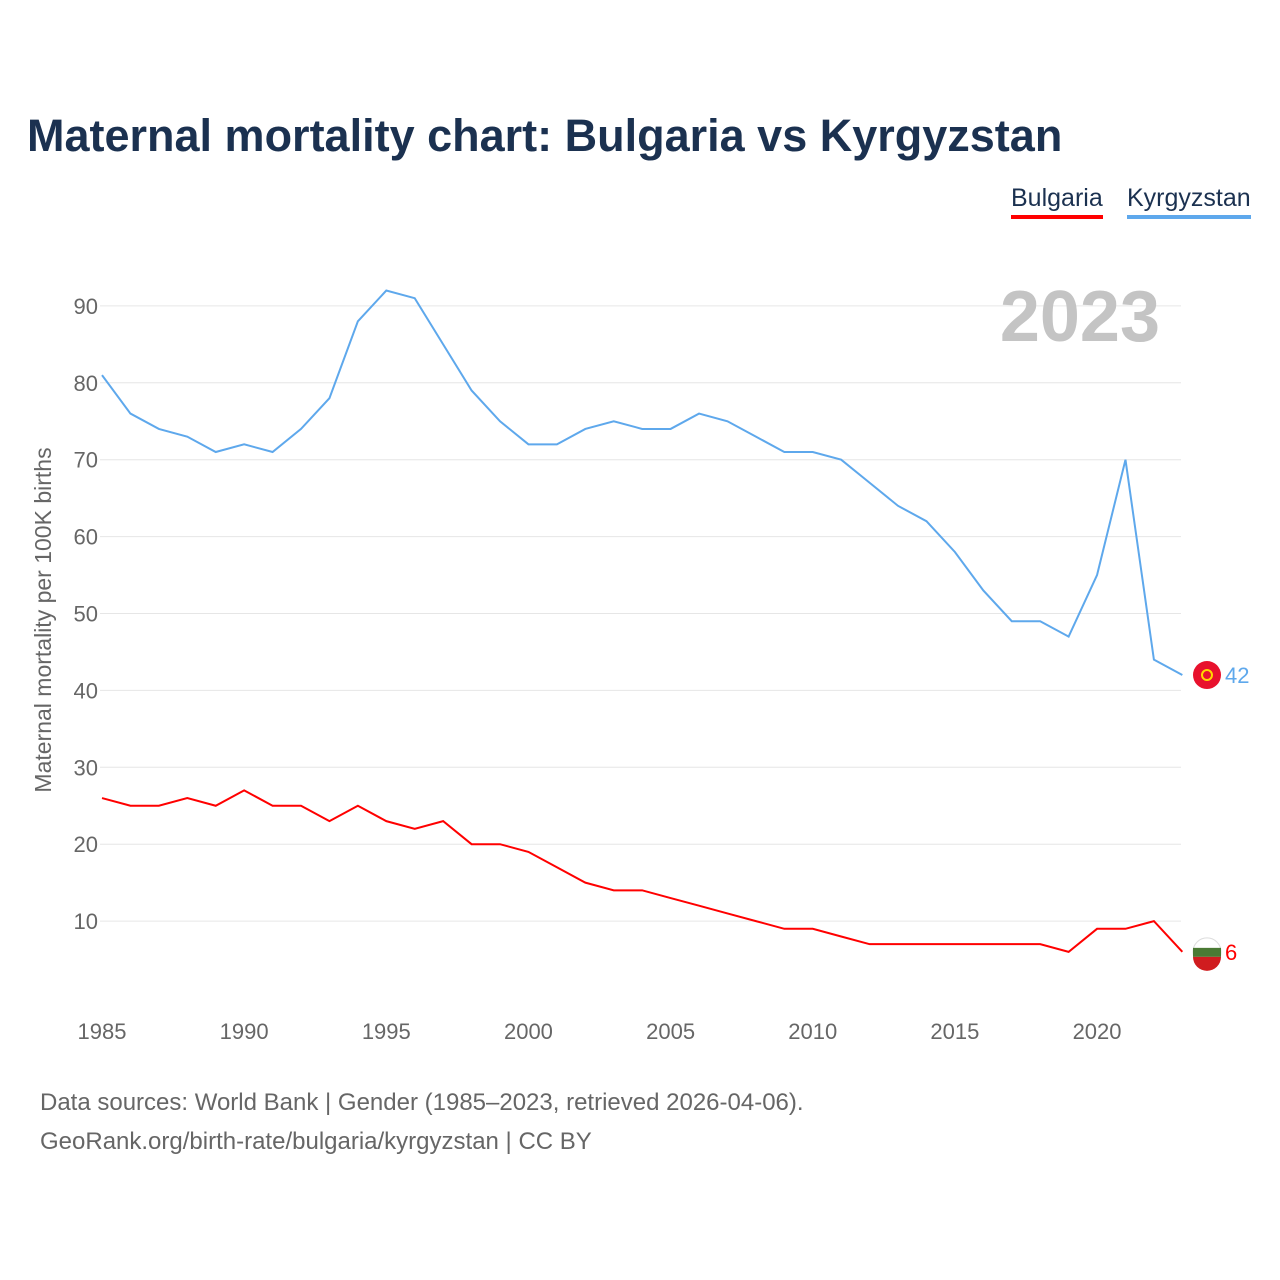 This screenshot has width=1280, height=1280. I want to click on series-line-bulgaria, so click(642, 871).